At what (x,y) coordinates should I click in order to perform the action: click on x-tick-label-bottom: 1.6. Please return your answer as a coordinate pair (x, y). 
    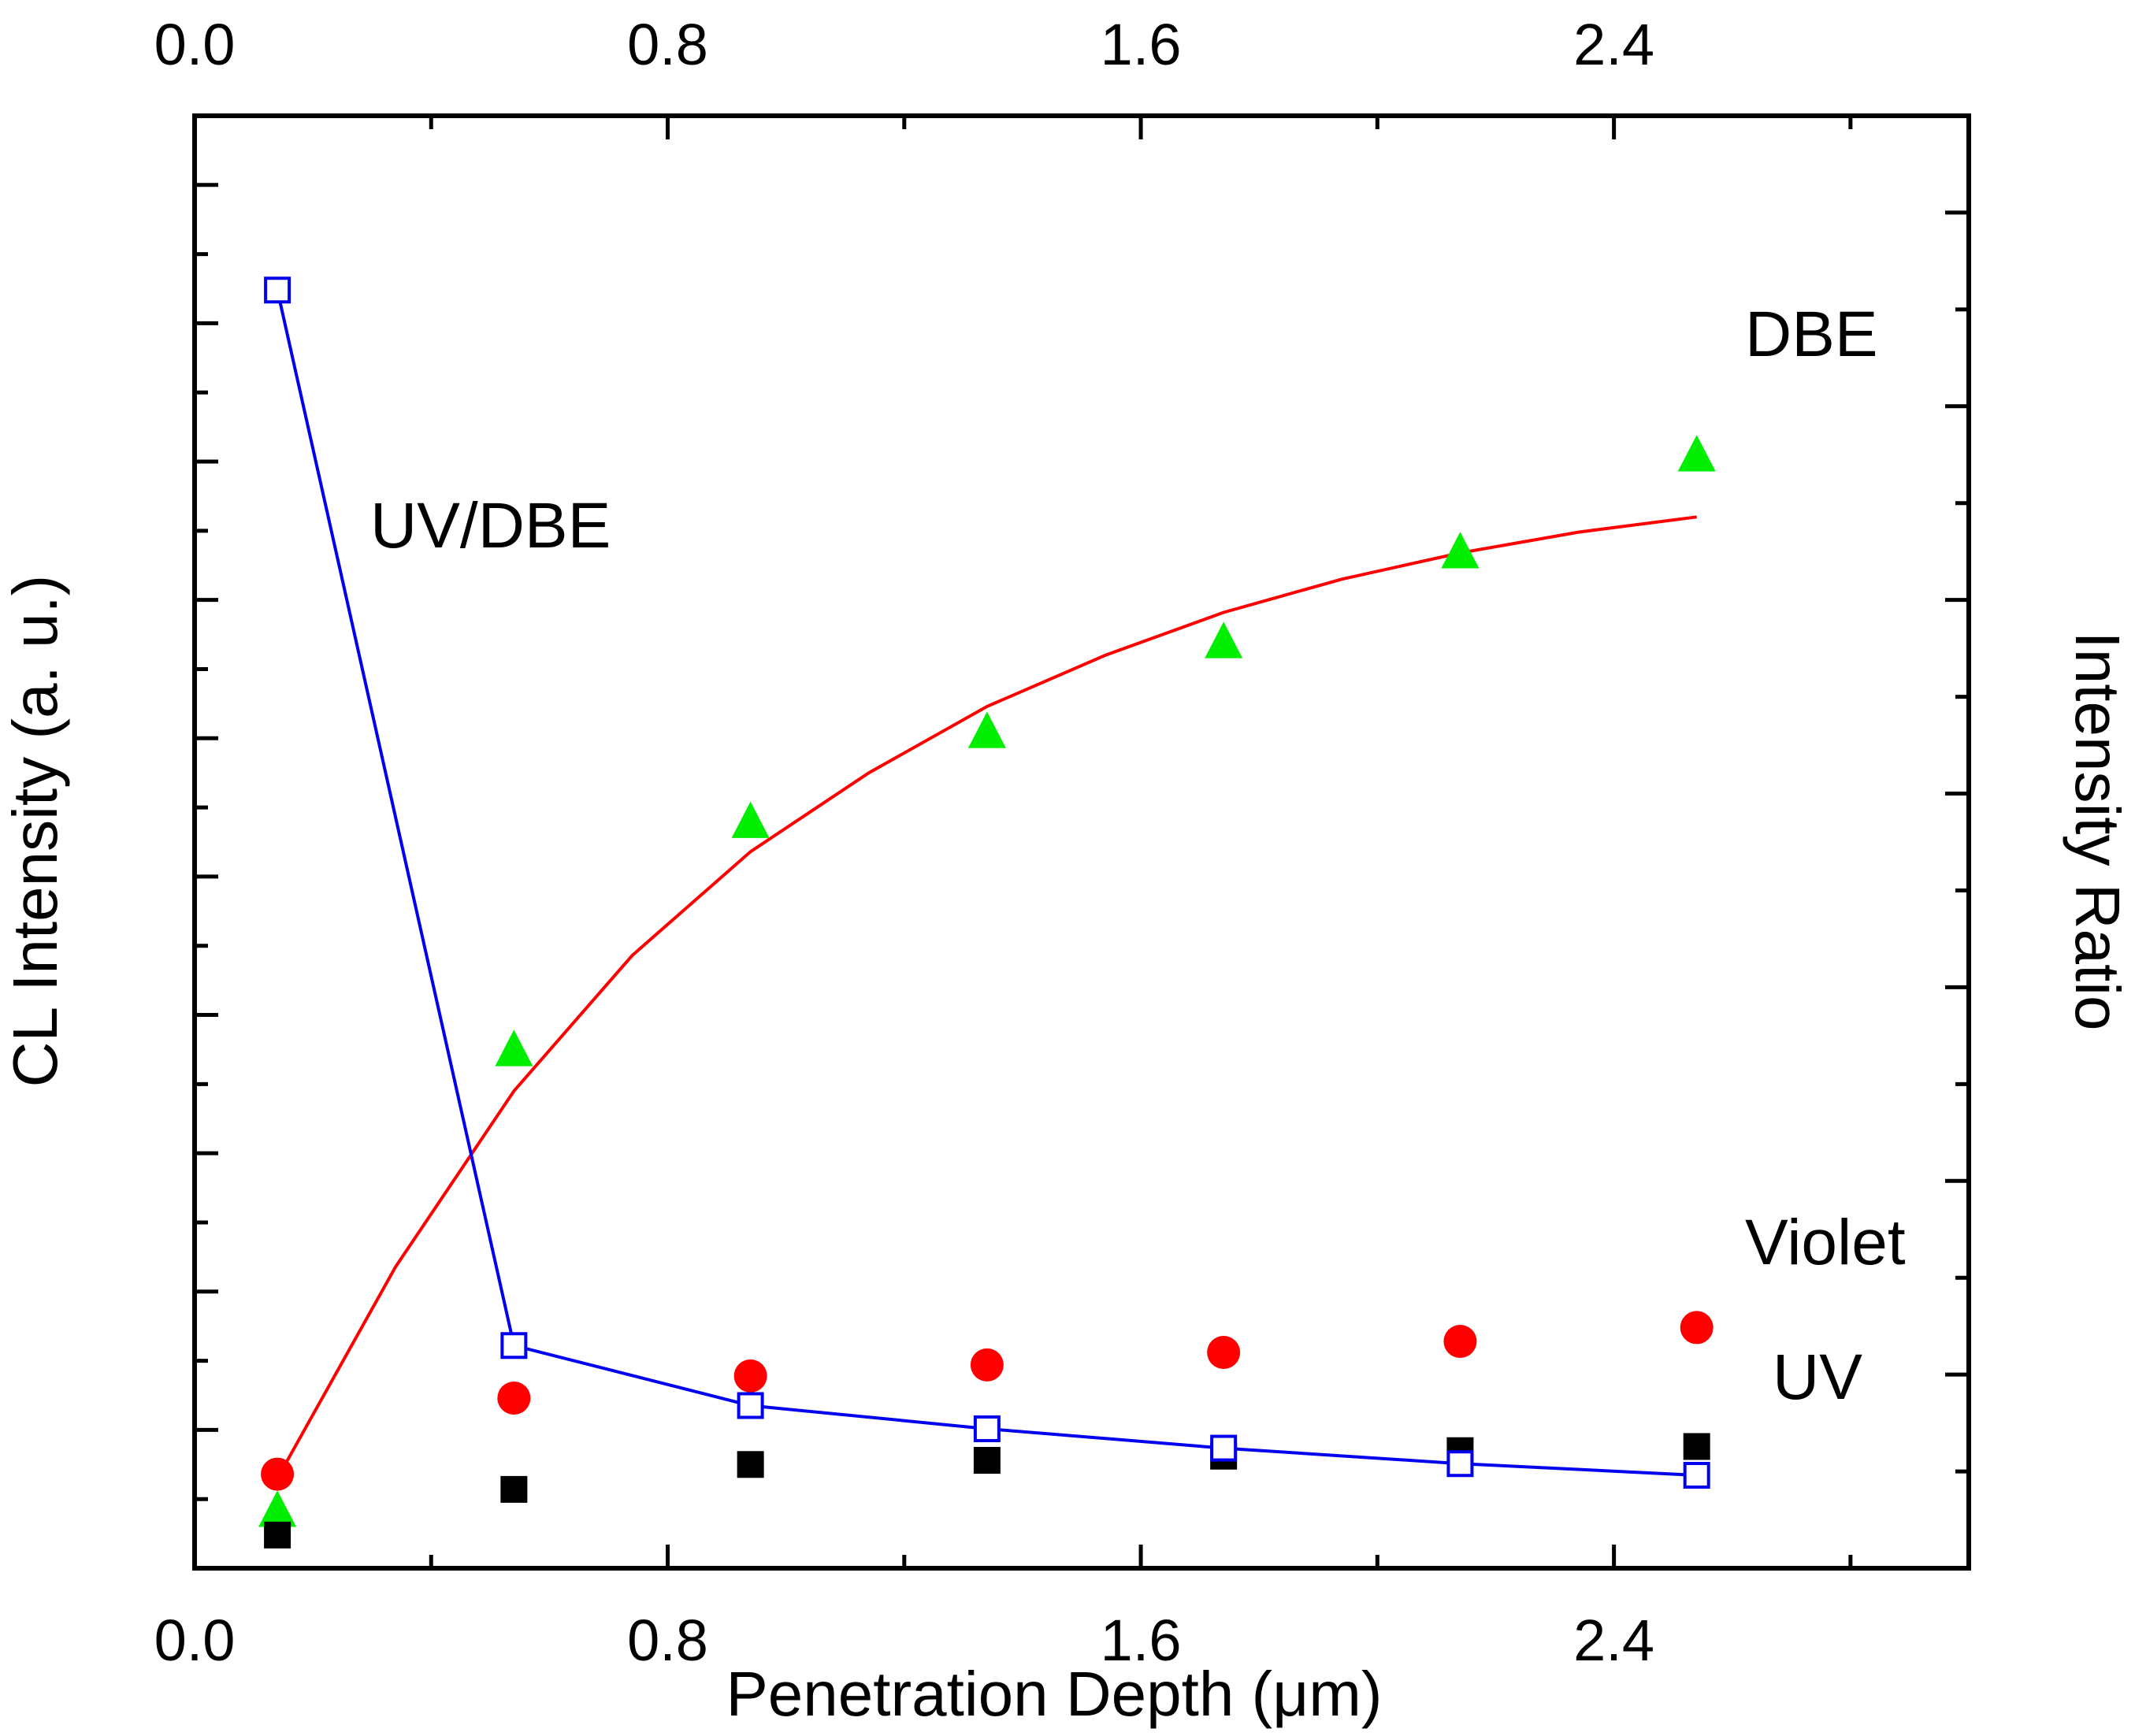
    Looking at the image, I should click on (1141, 1641).